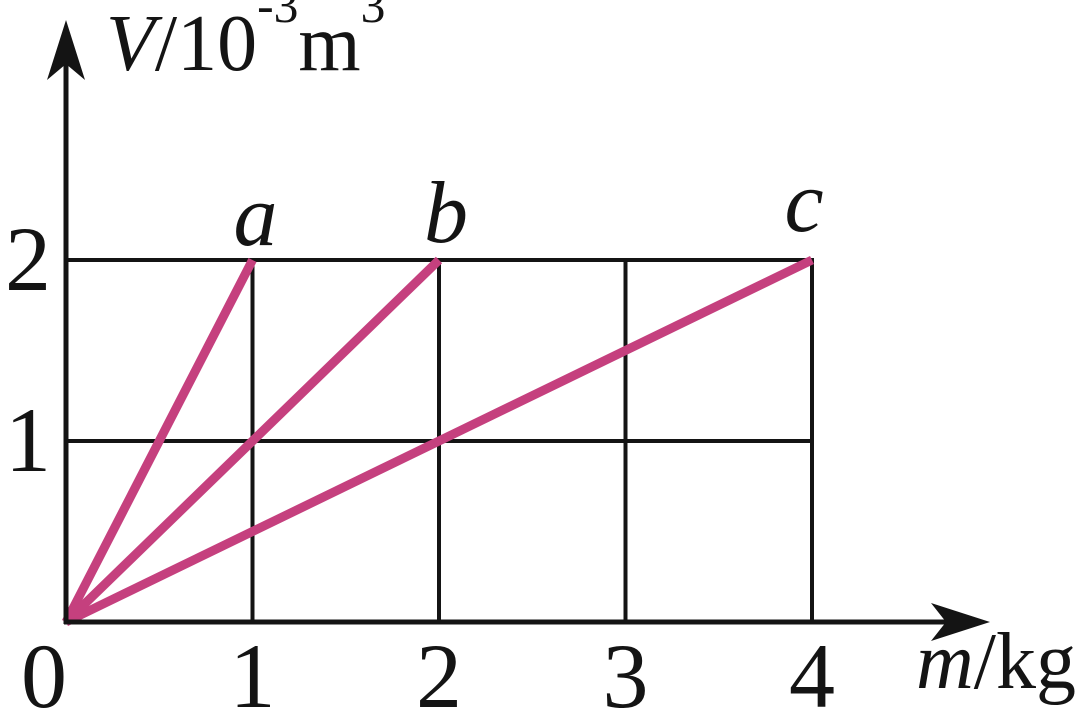 The width and height of the screenshot is (1078, 722). Describe the element at coordinates (329, 44) in the screenshot. I see `y-axis-unit: m` at that location.